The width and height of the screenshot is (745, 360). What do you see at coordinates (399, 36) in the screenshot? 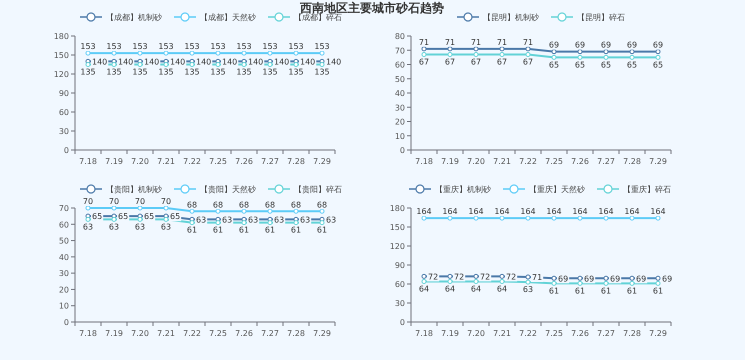
I see `y-tick-label: 80` at bounding box center [399, 36].